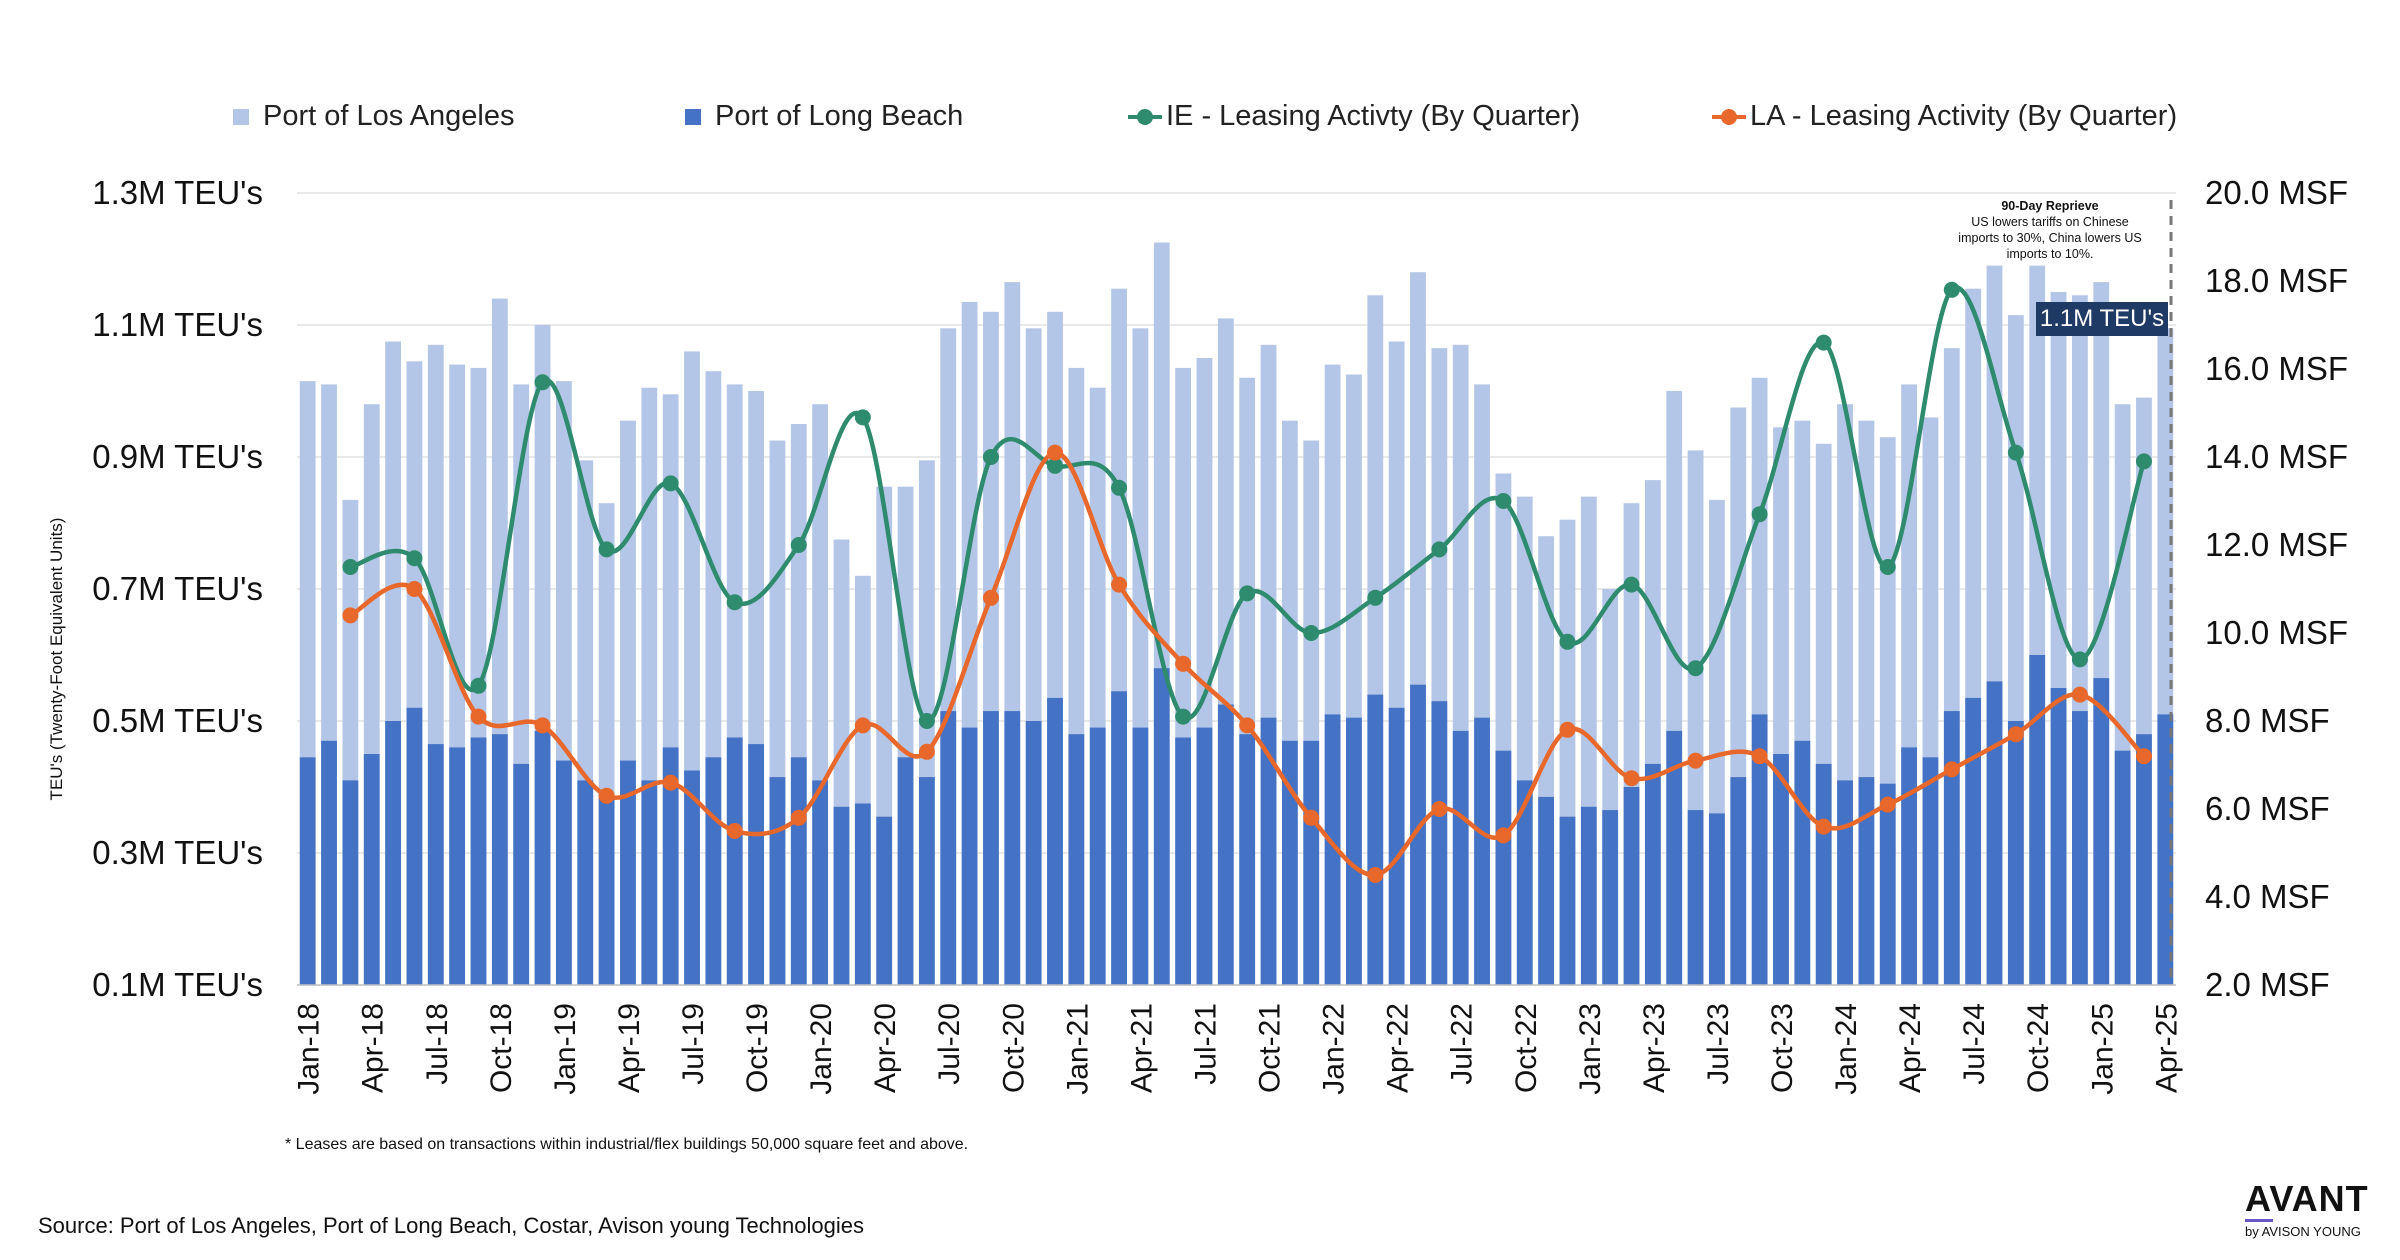  I want to click on legend-ie-leasing: IE - Leasing Activty (By Quarter), so click(1354, 116).